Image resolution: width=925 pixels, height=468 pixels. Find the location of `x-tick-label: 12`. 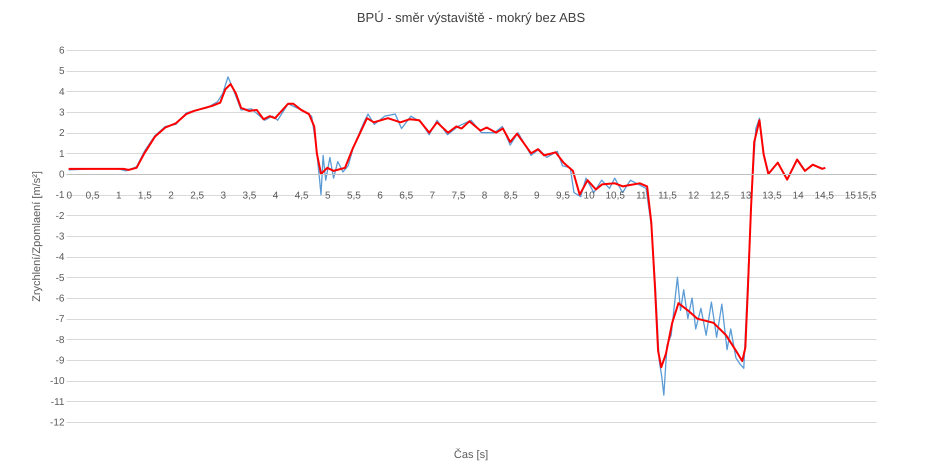

x-tick-label: 12 is located at coordinates (694, 196).